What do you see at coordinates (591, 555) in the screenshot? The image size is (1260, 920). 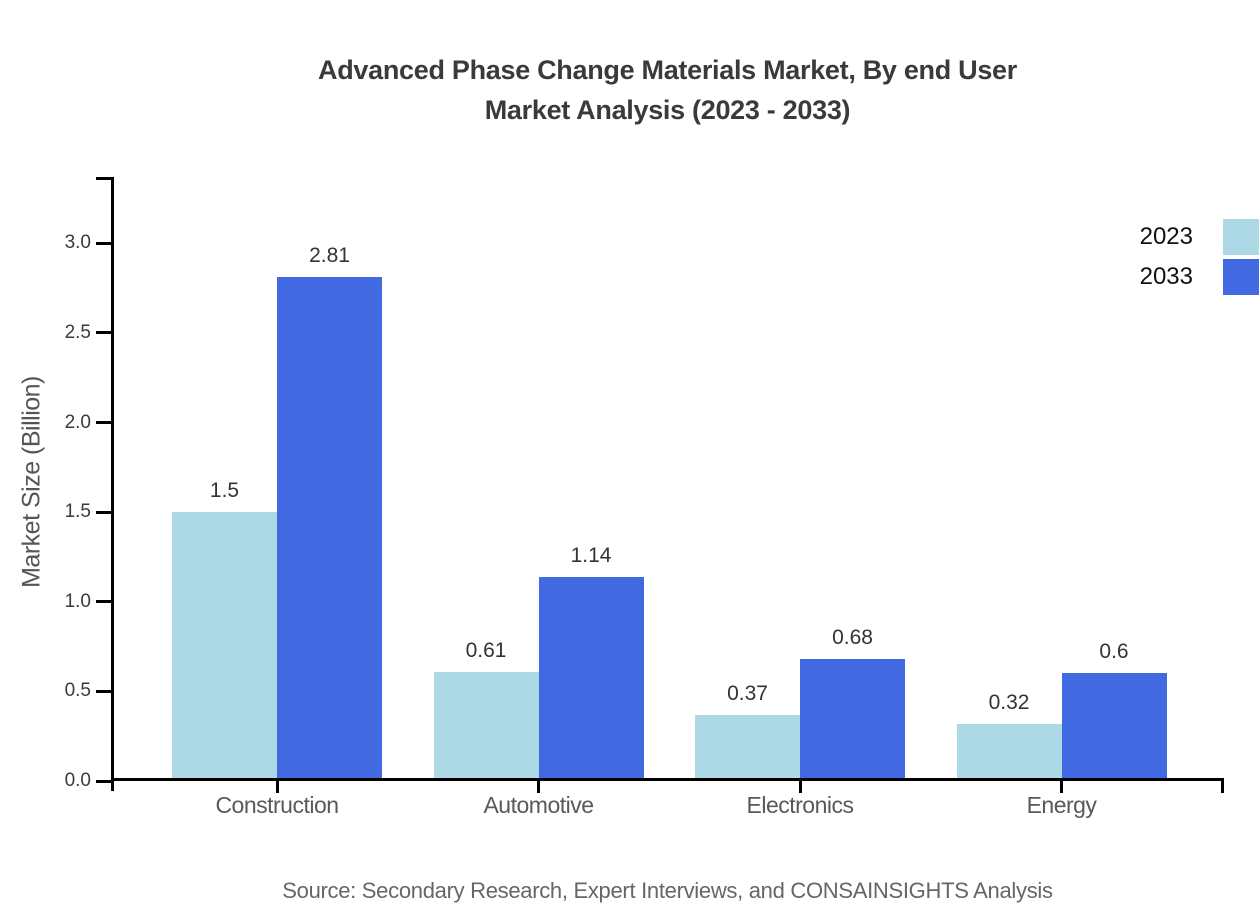 I see `bar-value-label: 1.14` at bounding box center [591, 555].